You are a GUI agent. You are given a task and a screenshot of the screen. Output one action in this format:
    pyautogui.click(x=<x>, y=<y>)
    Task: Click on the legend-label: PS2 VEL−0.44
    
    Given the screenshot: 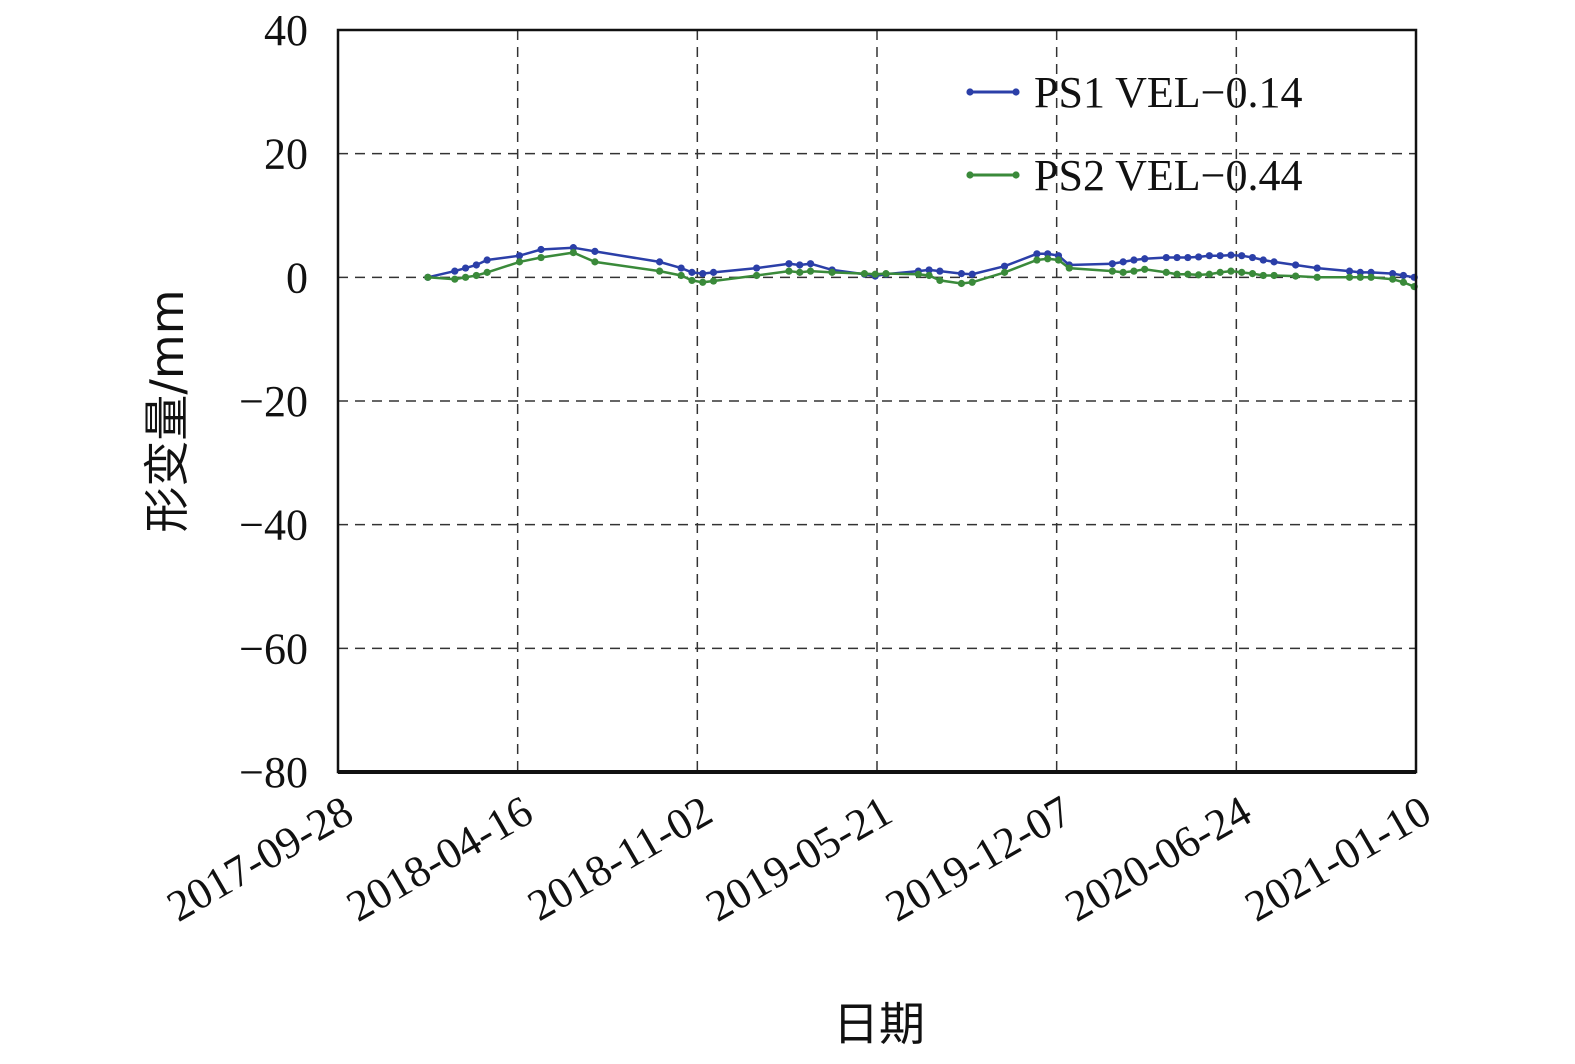 What is the action you would take?
    pyautogui.click(x=1168, y=175)
    